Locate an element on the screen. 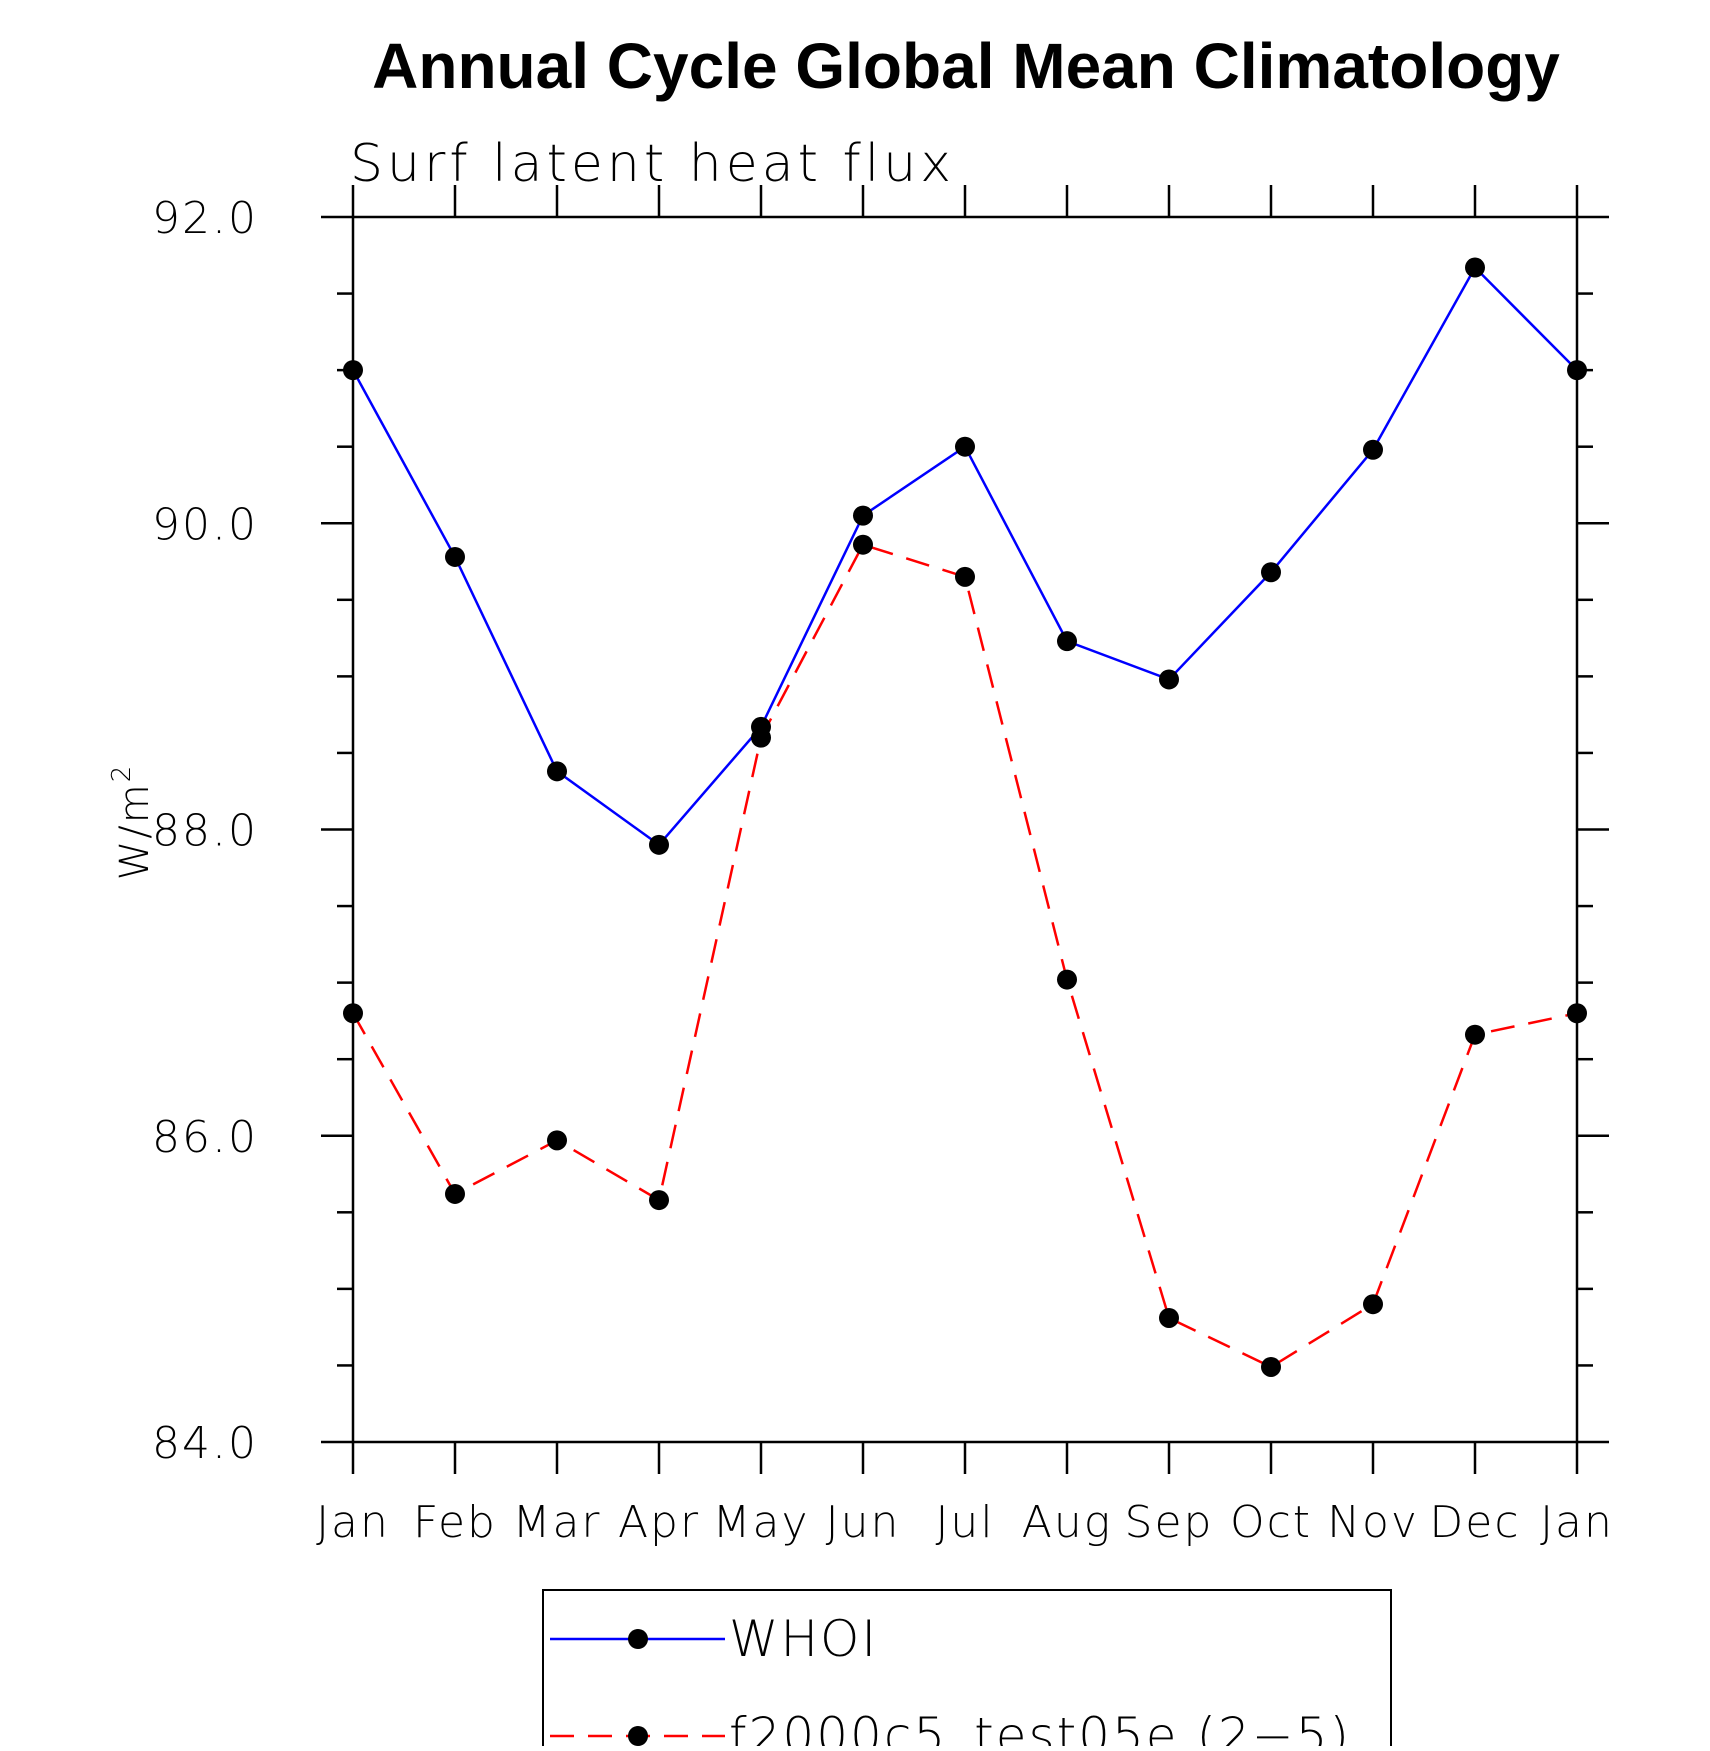 The image size is (1710, 1751). legend-marker-model is located at coordinates (638, 1736).